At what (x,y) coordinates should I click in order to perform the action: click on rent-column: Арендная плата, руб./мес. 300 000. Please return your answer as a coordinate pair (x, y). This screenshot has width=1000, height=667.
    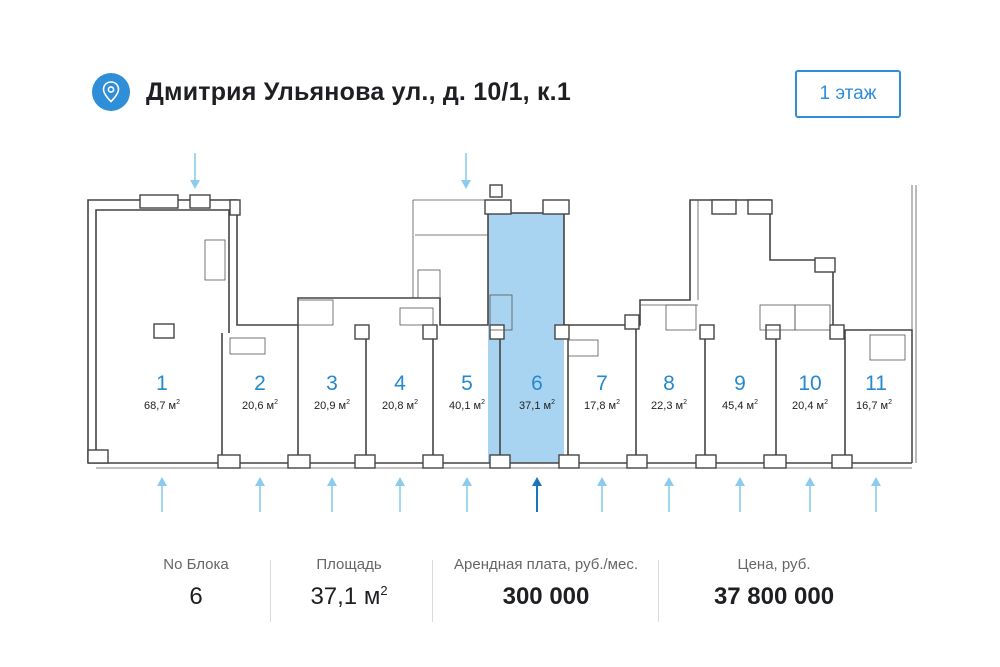
    Looking at the image, I should click on (546, 583).